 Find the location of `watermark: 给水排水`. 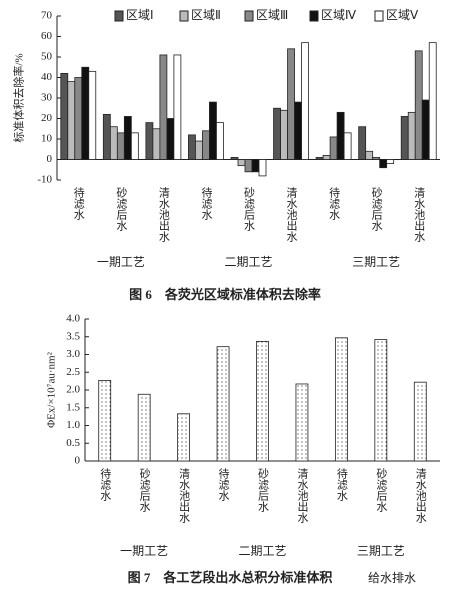

watermark: 给水排水 is located at coordinates (392, 578).